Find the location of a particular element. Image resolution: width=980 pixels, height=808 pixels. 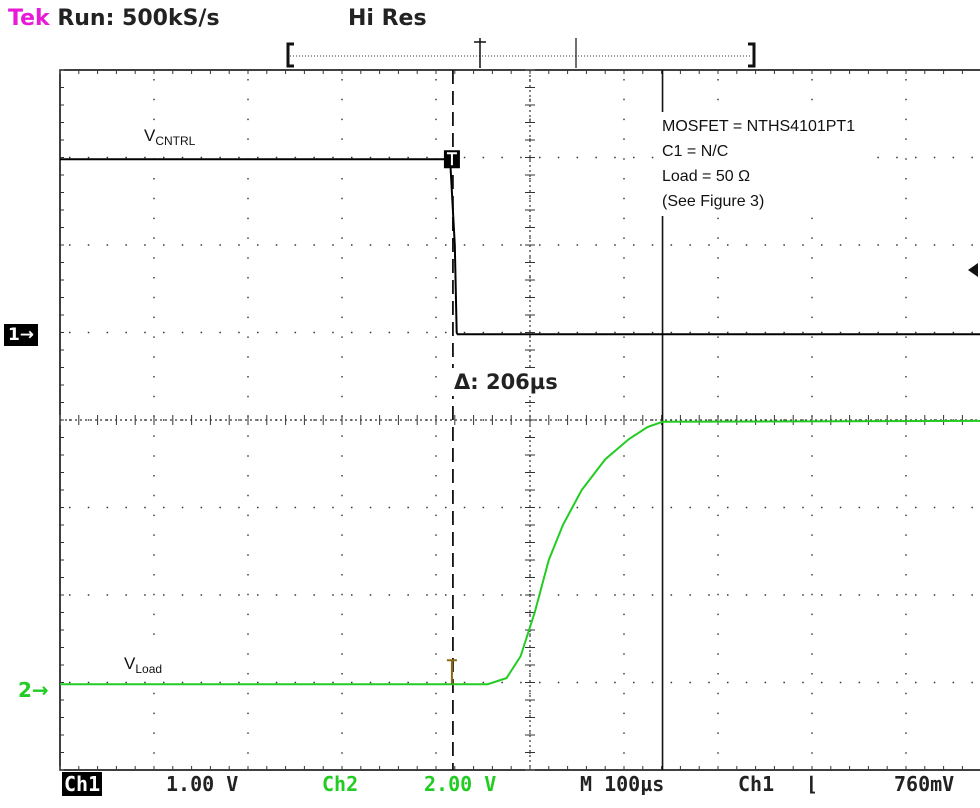

ch2-ground-marker: 2→ is located at coordinates (33, 690).